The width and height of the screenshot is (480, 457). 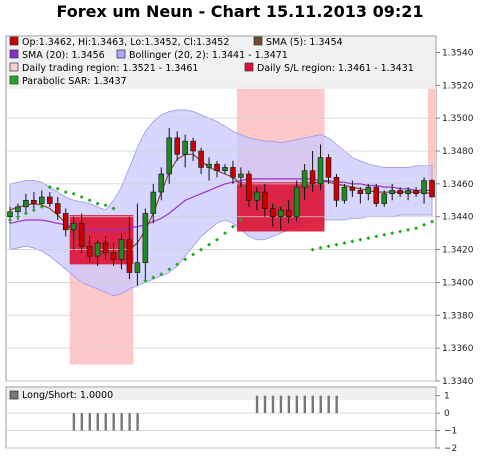 What do you see at coordinates (450, 432) in the screenshot?
I see `ls-tick-label-2: −1` at bounding box center [450, 432].